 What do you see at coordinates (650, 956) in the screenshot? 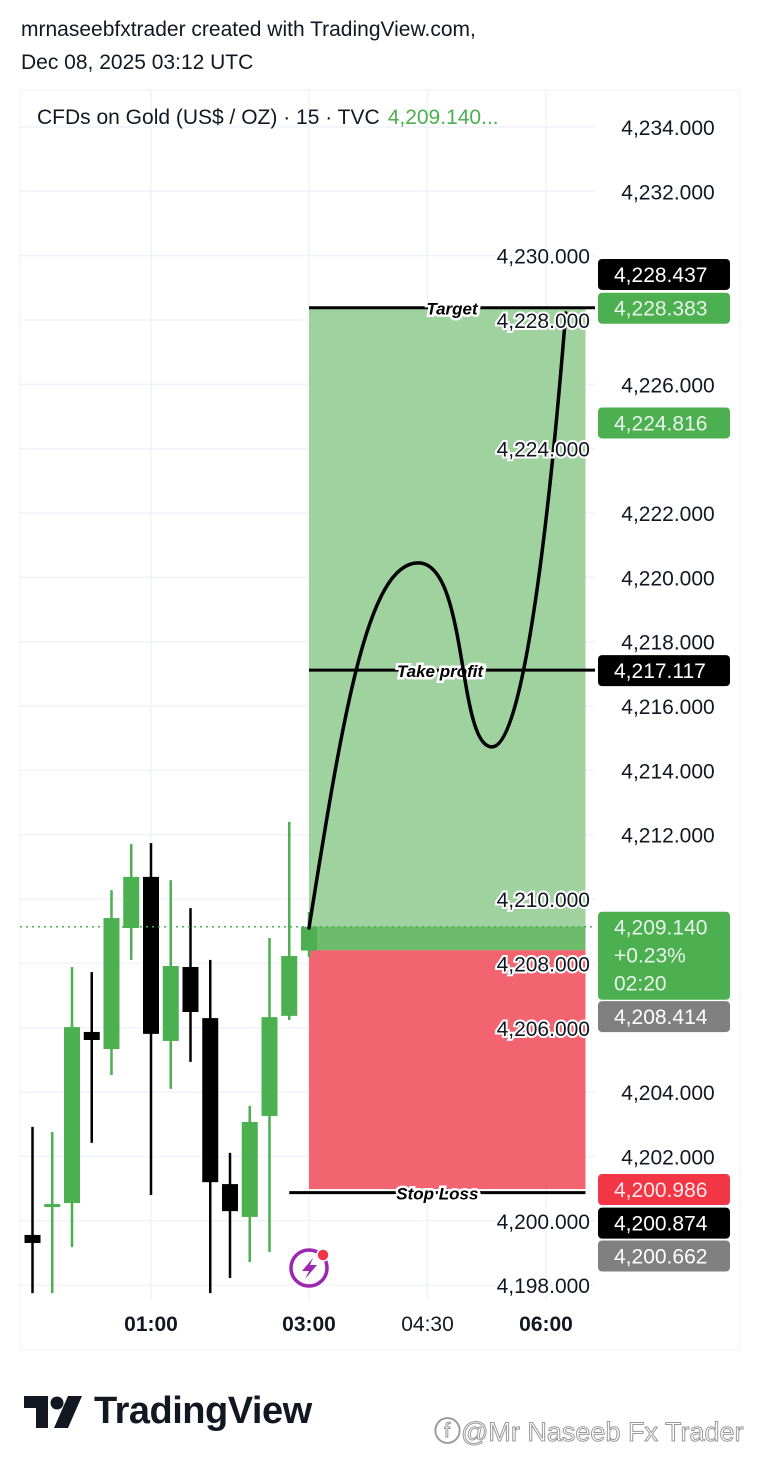
I see `price-label-text: +0.23%` at bounding box center [650, 956].